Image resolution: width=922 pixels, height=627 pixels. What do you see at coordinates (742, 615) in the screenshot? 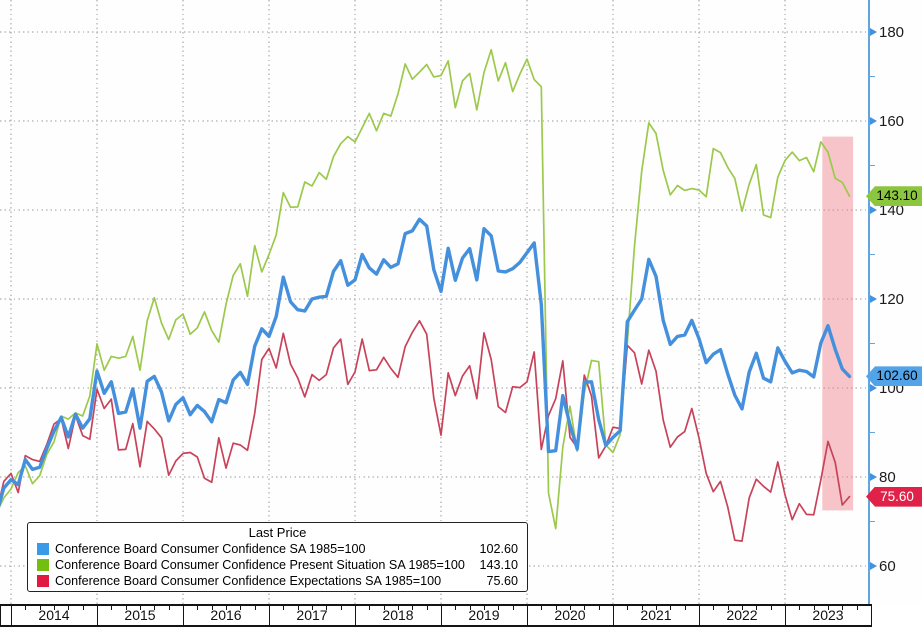
I see `x-axis-year-label: 2022` at bounding box center [742, 615].